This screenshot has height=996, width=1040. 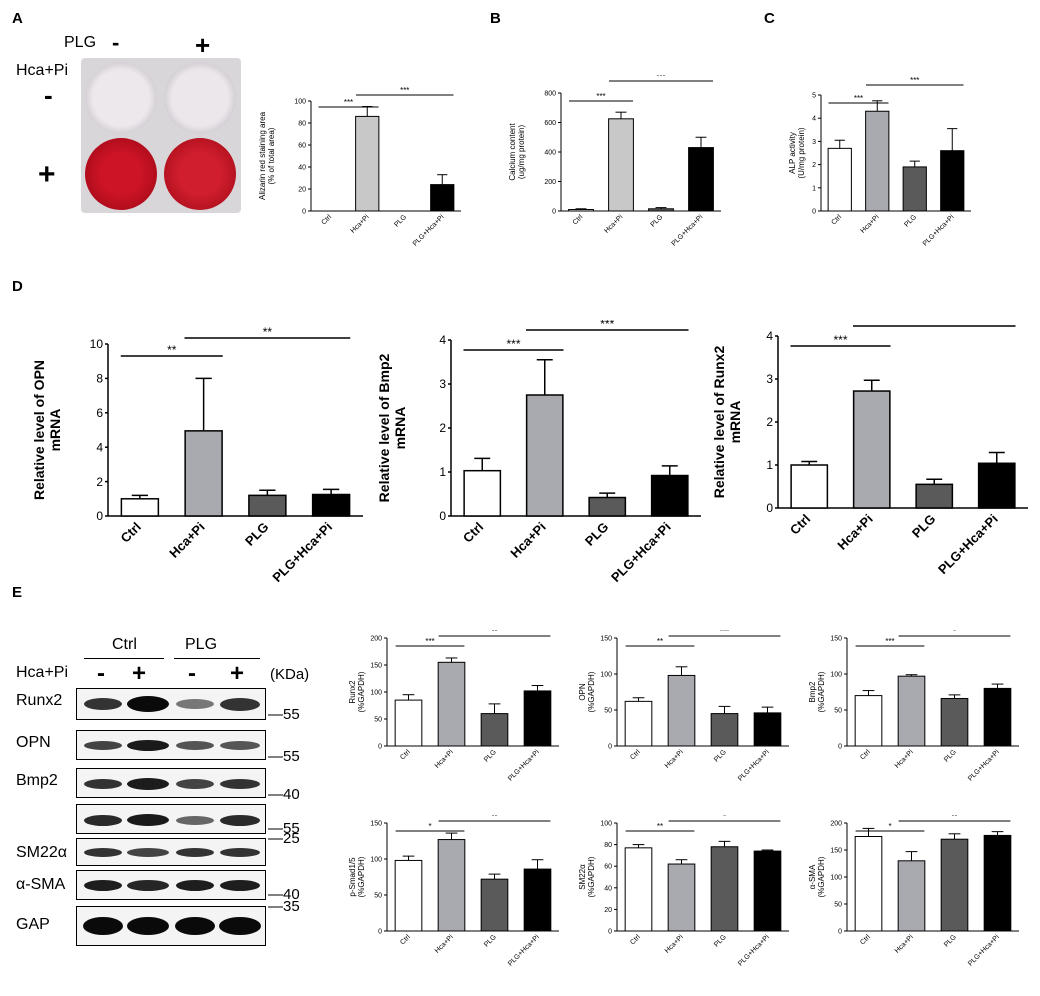 I want to click on well-hca, so click(x=121, y=174).